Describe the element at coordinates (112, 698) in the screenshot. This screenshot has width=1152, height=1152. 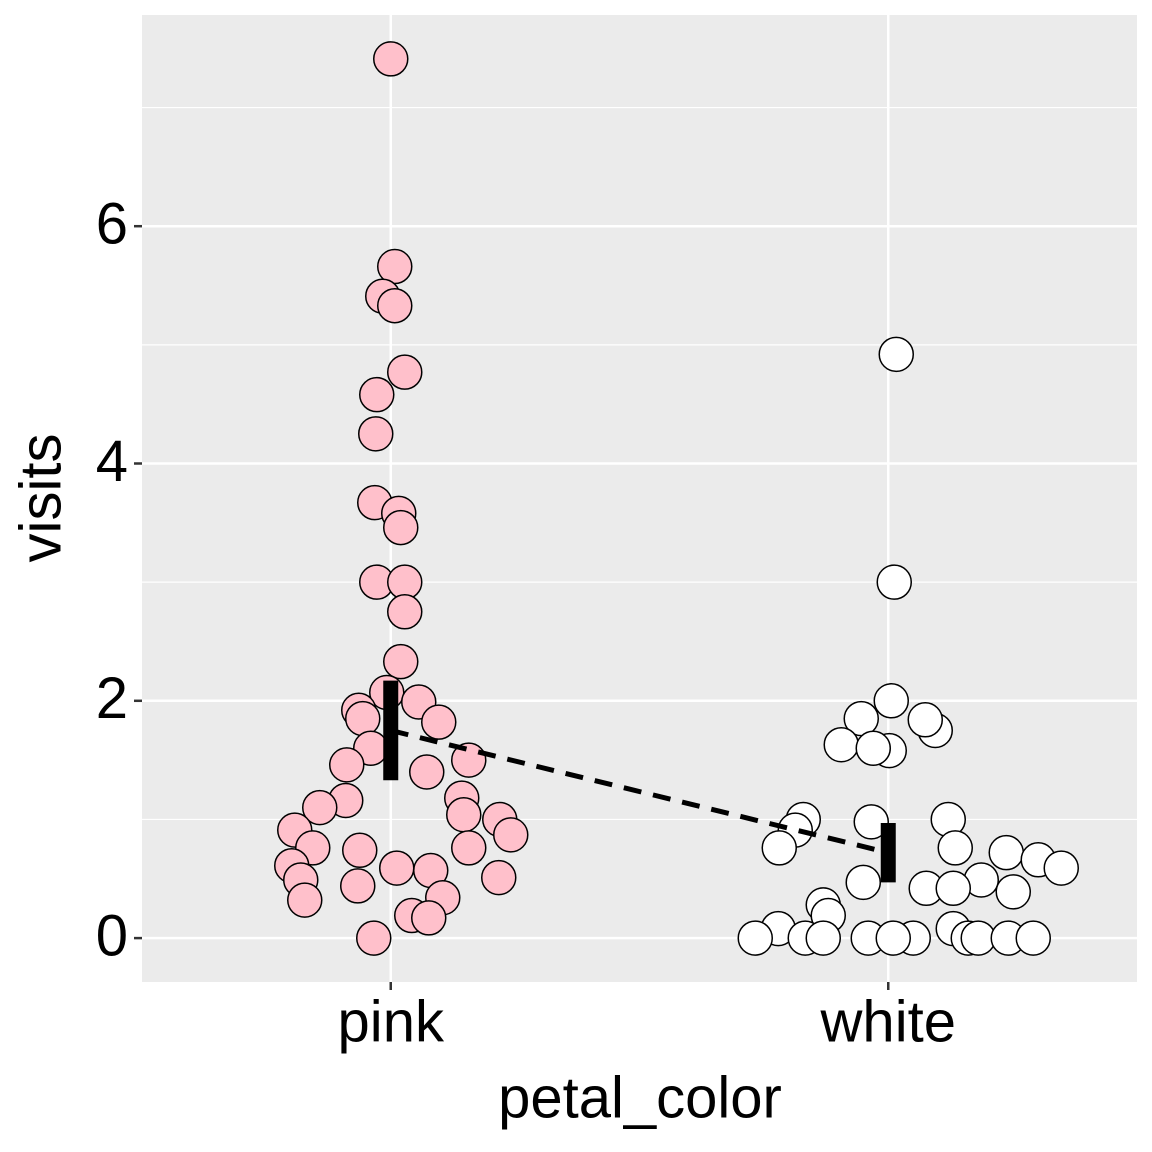
I see `y-tick-label: 2` at that location.